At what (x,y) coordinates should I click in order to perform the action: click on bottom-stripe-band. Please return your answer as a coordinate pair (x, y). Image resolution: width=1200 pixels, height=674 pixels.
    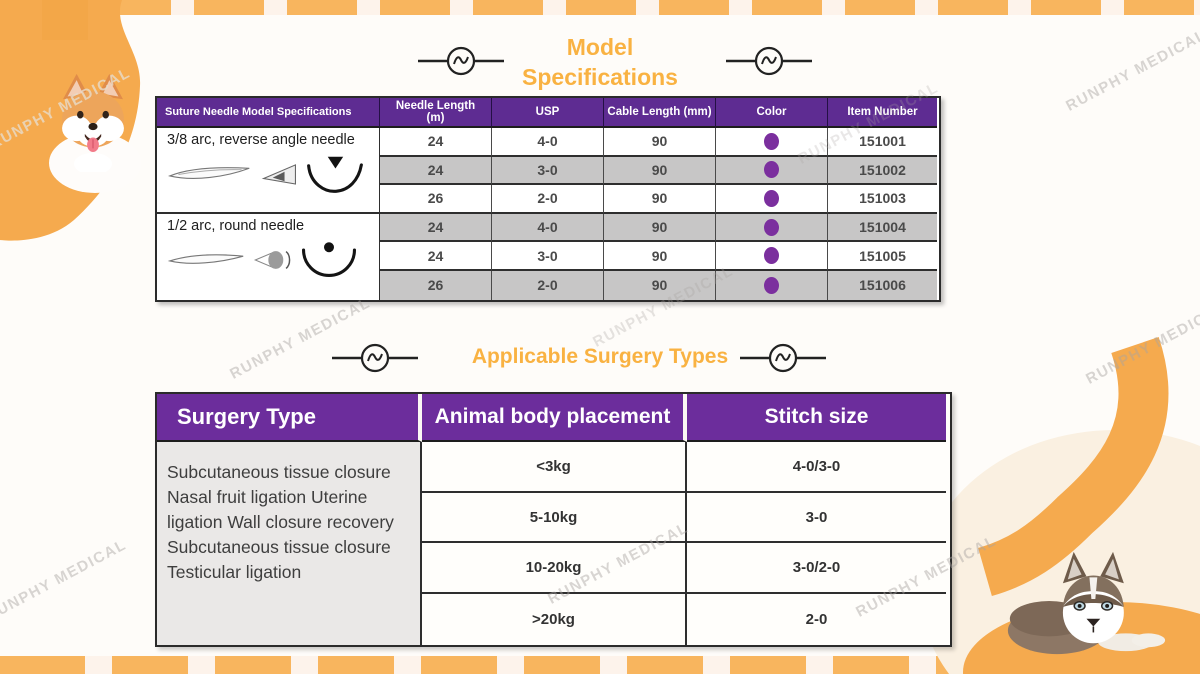
    Looking at the image, I should click on (600, 665).